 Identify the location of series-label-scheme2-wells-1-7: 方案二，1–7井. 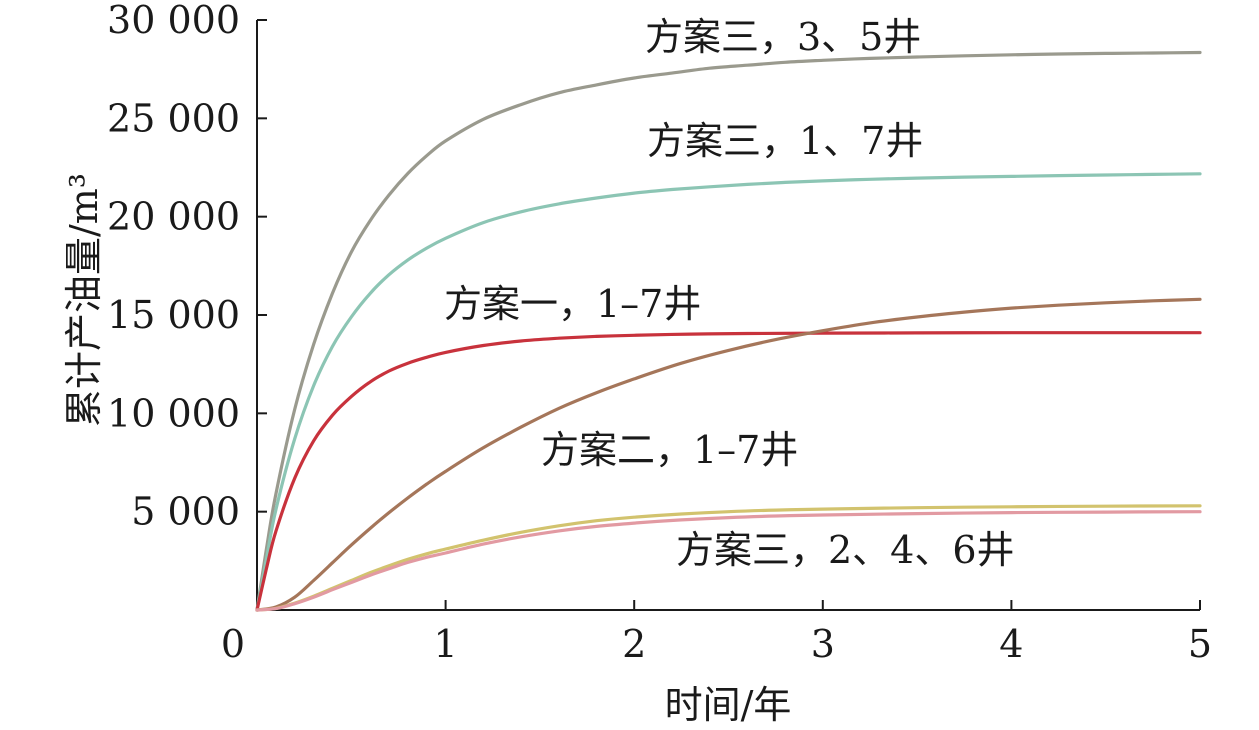
(669, 450).